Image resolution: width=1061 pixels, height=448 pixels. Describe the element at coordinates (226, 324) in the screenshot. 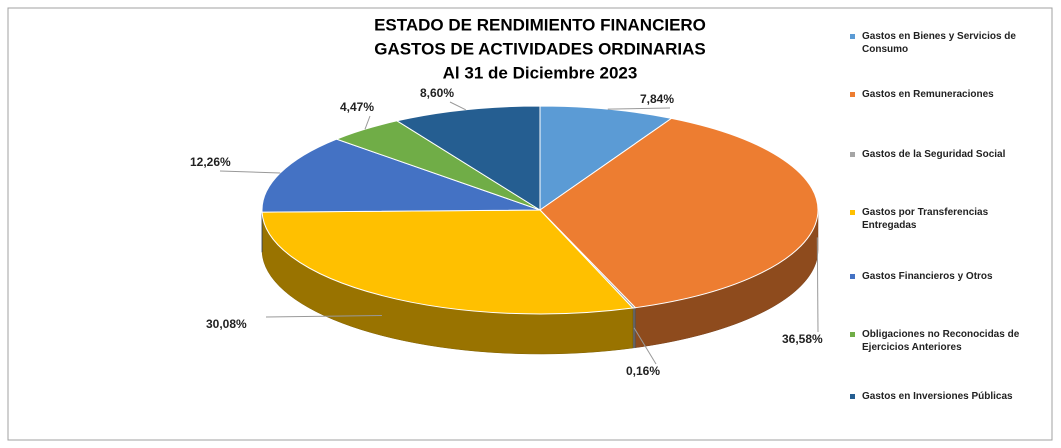

I see `data-label: 30,08%` at that location.